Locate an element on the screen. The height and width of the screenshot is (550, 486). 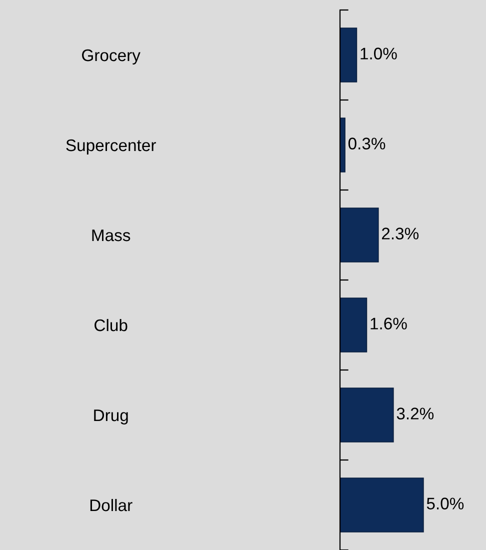
data-label: 0.3% is located at coordinates (367, 144).